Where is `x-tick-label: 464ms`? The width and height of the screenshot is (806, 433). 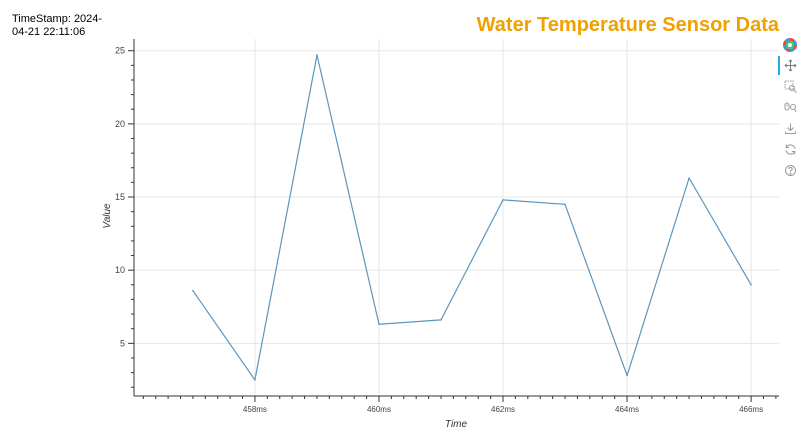
x-tick-label: 464ms is located at coordinates (627, 409).